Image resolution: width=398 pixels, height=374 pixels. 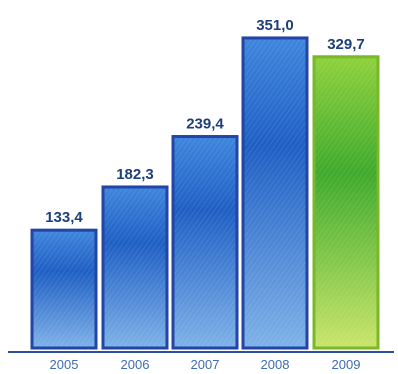 I want to click on x-tick-label-2007: 2007, so click(x=205, y=364).